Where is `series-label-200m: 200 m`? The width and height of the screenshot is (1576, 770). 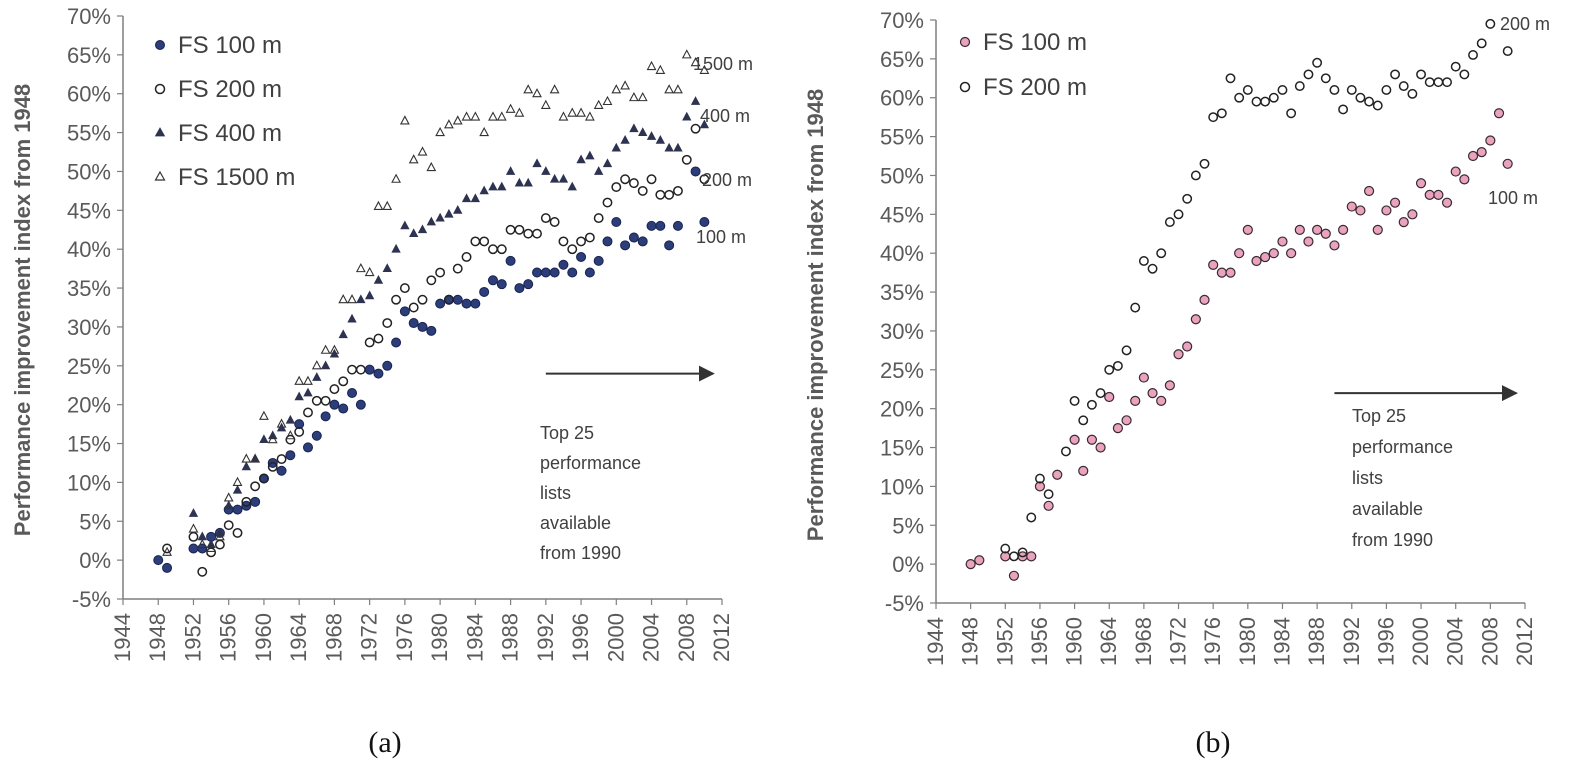
series-label-200m: 200 m is located at coordinates (727, 180).